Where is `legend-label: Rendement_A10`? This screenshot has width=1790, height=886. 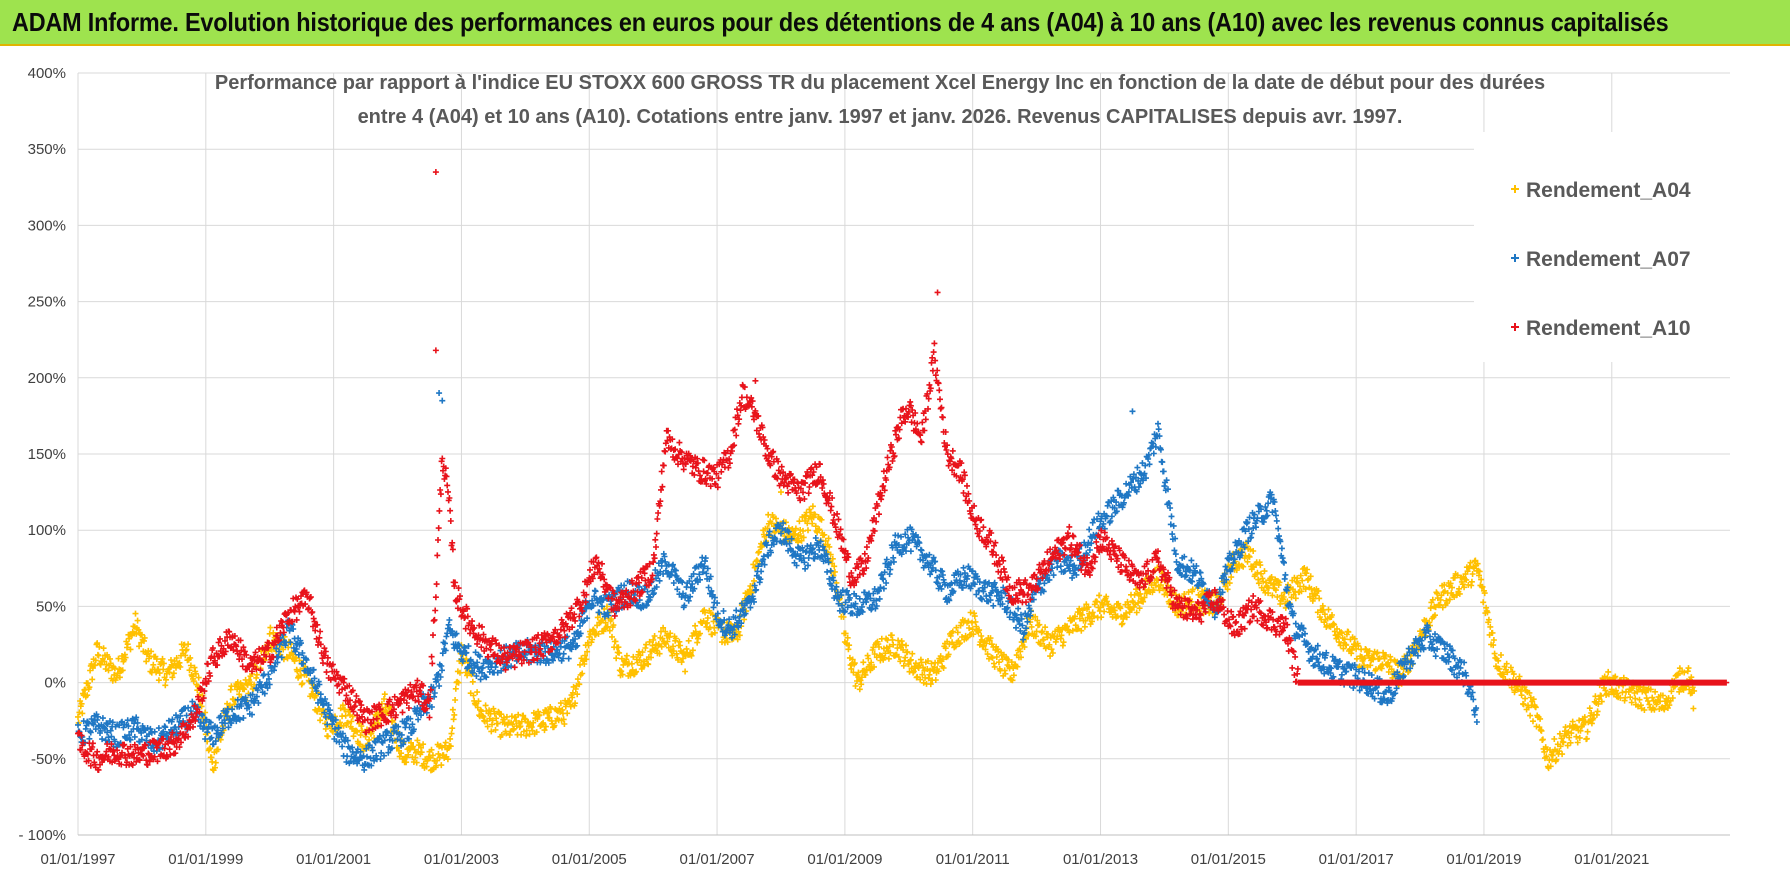 legend-label: Rendement_A10 is located at coordinates (1608, 328).